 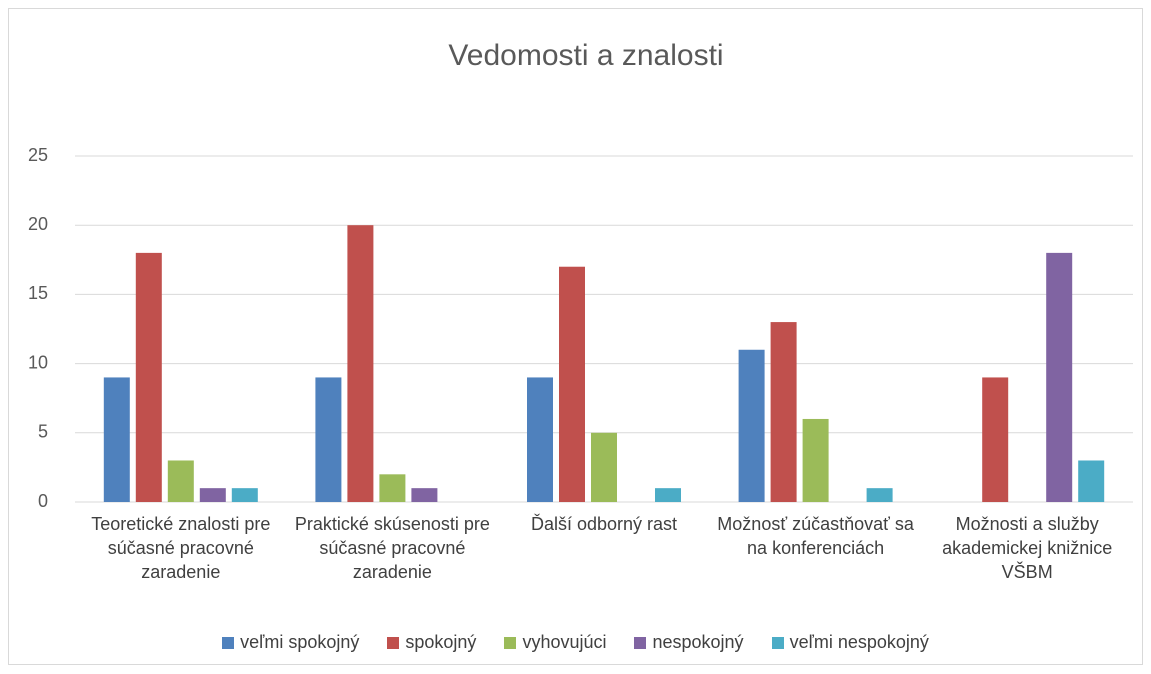 I want to click on x-tick-label: Možnosť zúčastňovať sa na konferenciách, so click(x=815, y=536).